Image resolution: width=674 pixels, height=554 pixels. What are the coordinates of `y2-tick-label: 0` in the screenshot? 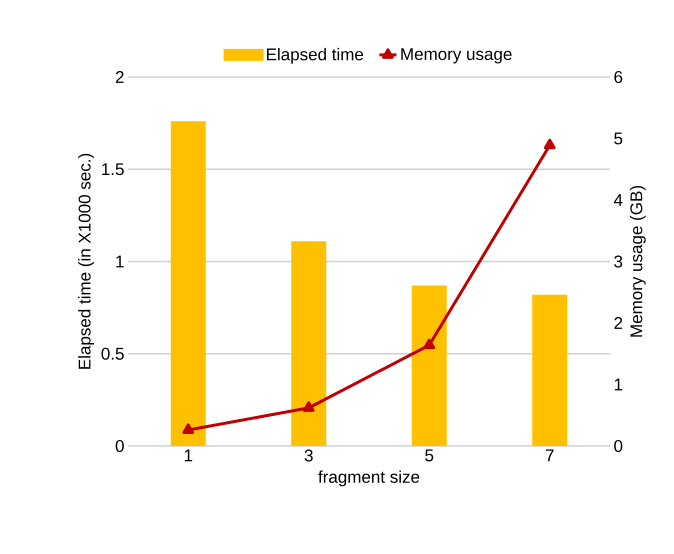 It's located at (618, 446).